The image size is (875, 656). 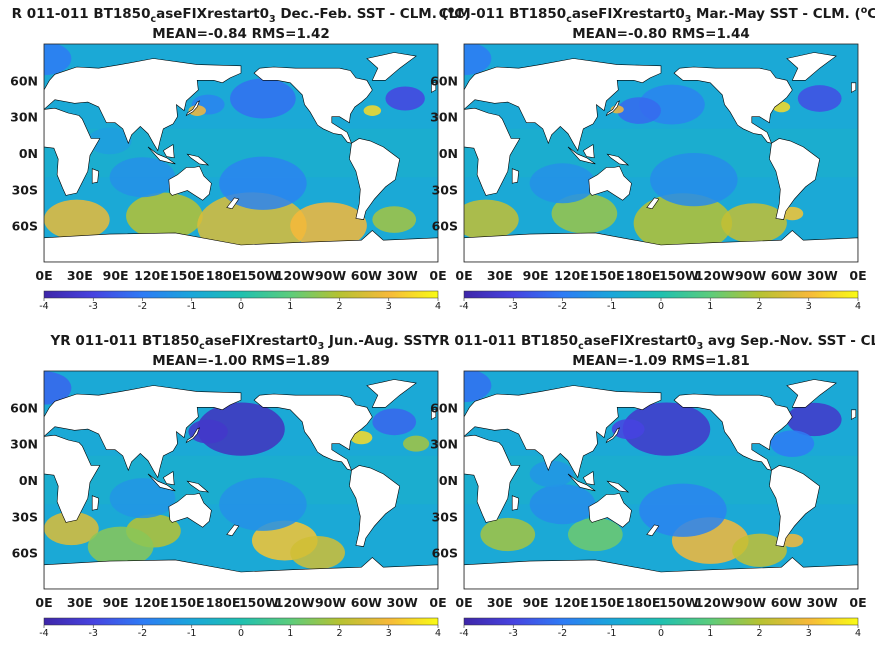 What do you see at coordinates (241, 621) in the screenshot?
I see `colorbar` at bounding box center [241, 621].